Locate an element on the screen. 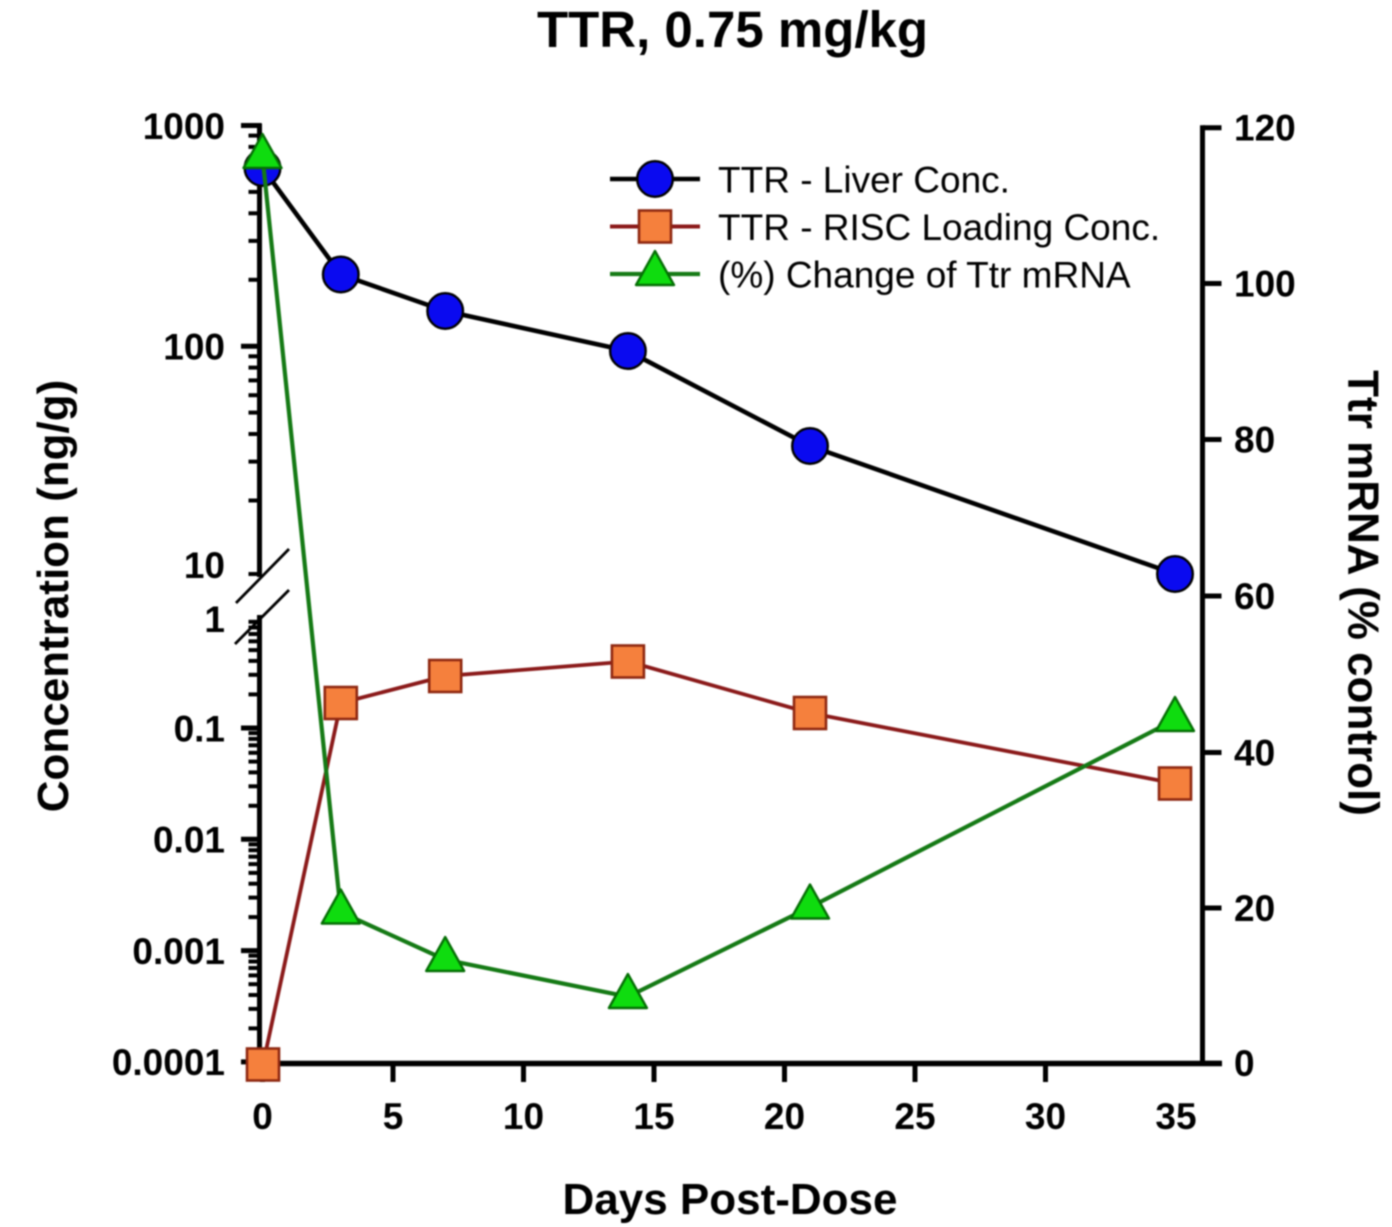 The image size is (1392, 1227). svg-text: 1 is located at coordinates (214, 619).